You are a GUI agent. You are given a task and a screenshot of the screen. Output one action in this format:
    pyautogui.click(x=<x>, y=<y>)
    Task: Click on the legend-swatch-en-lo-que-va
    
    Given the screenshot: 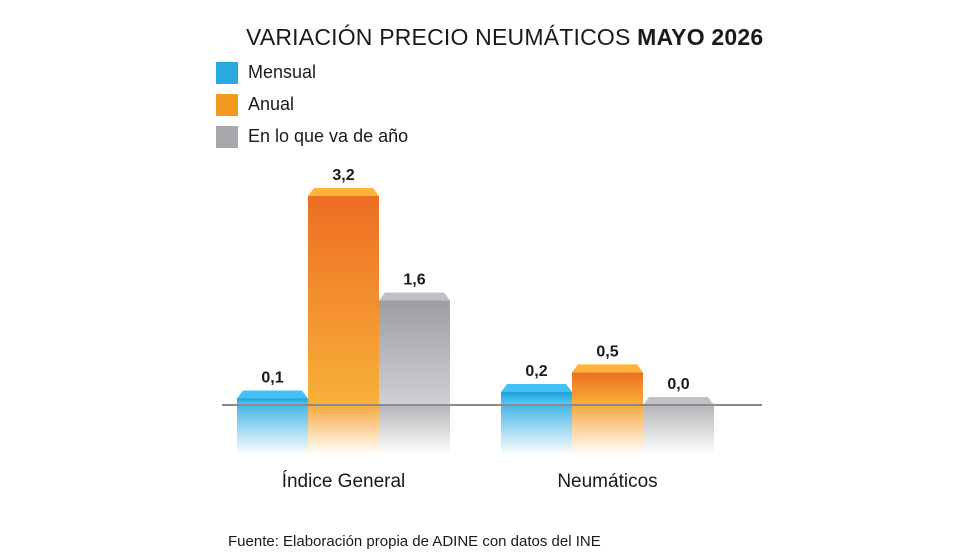 What is the action you would take?
    pyautogui.click(x=227, y=137)
    